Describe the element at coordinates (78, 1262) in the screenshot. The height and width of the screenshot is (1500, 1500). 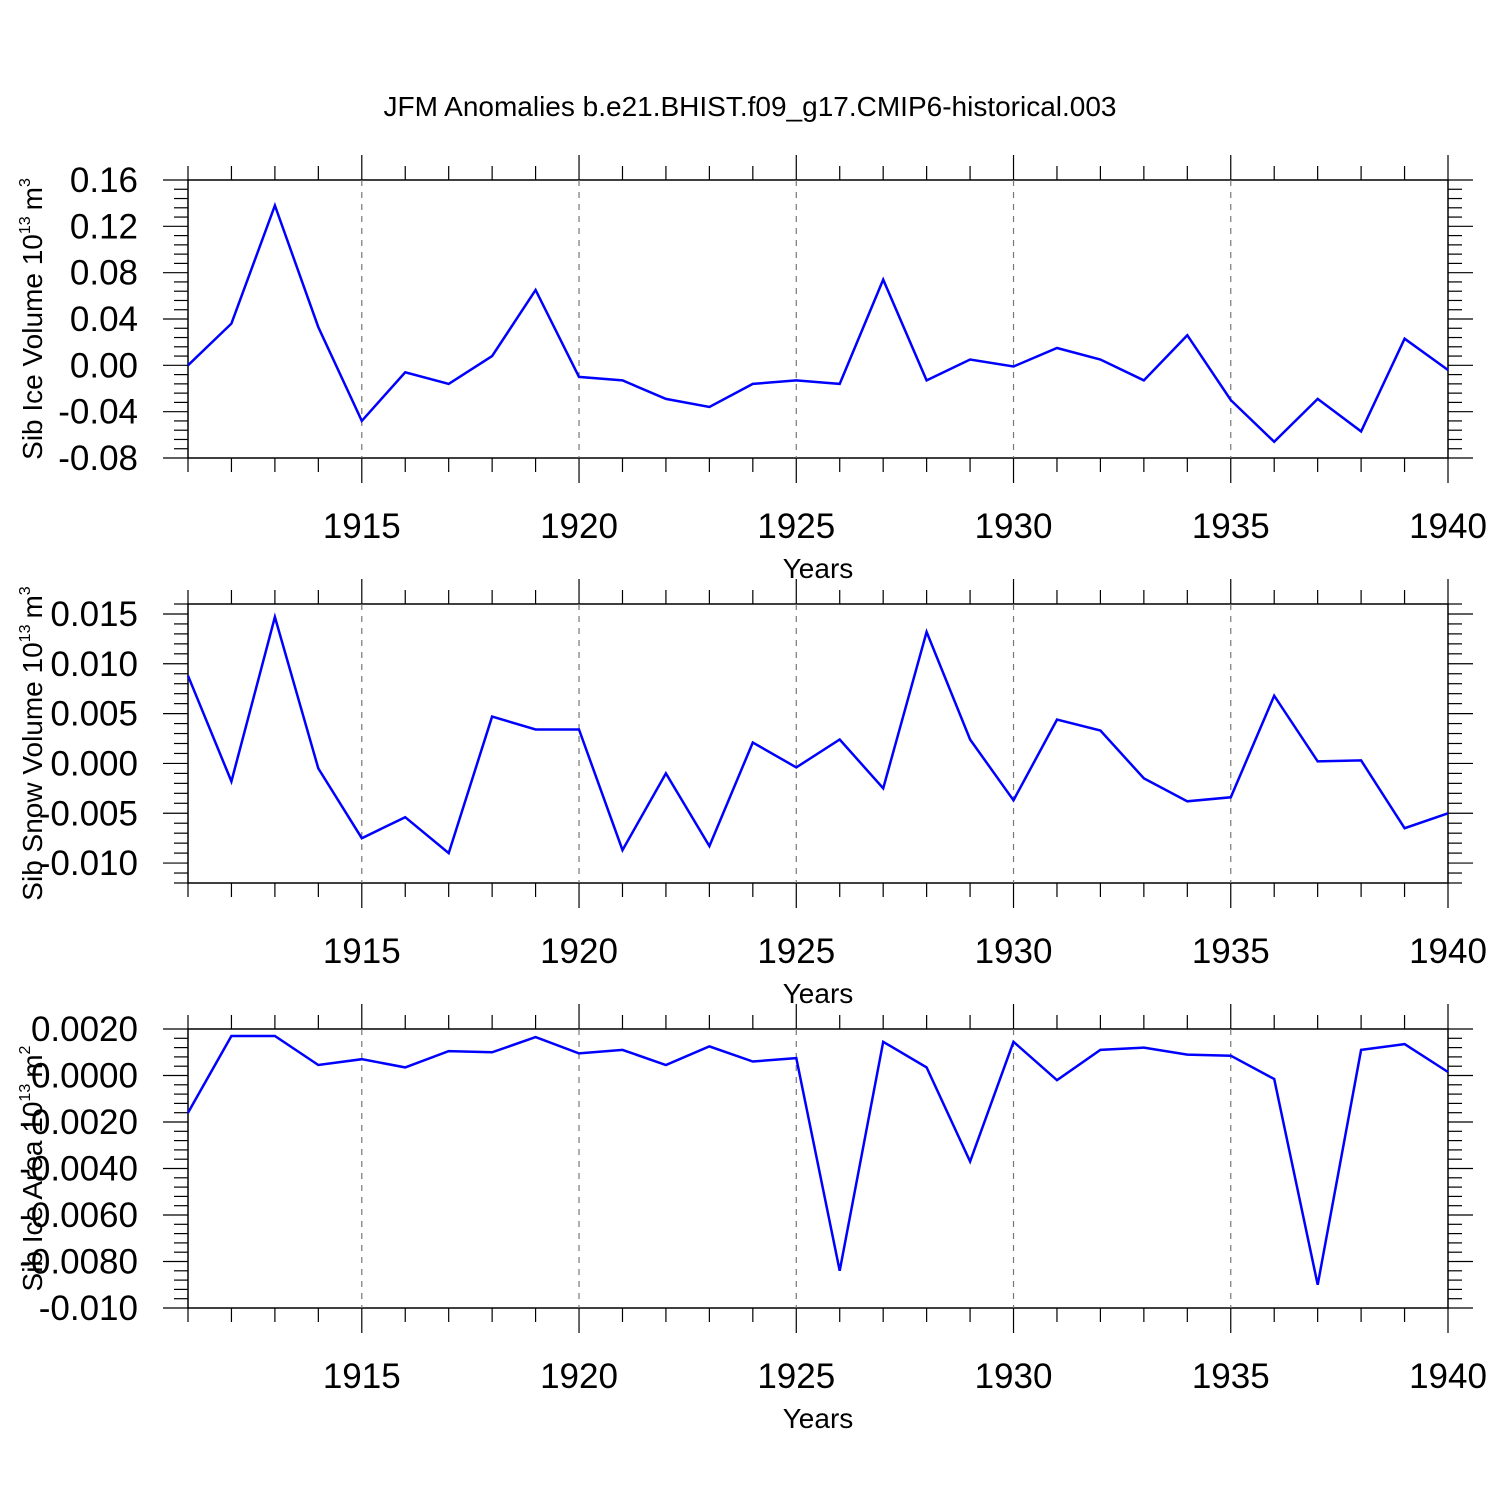
I see `y-tick-label: -0.0080` at that location.